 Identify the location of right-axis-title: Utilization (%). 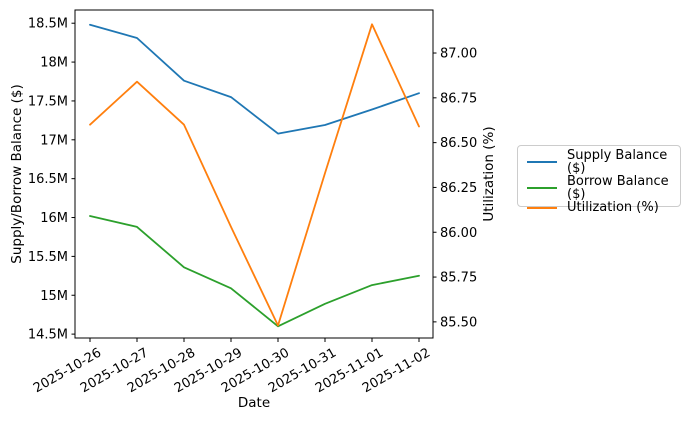
(489, 174).